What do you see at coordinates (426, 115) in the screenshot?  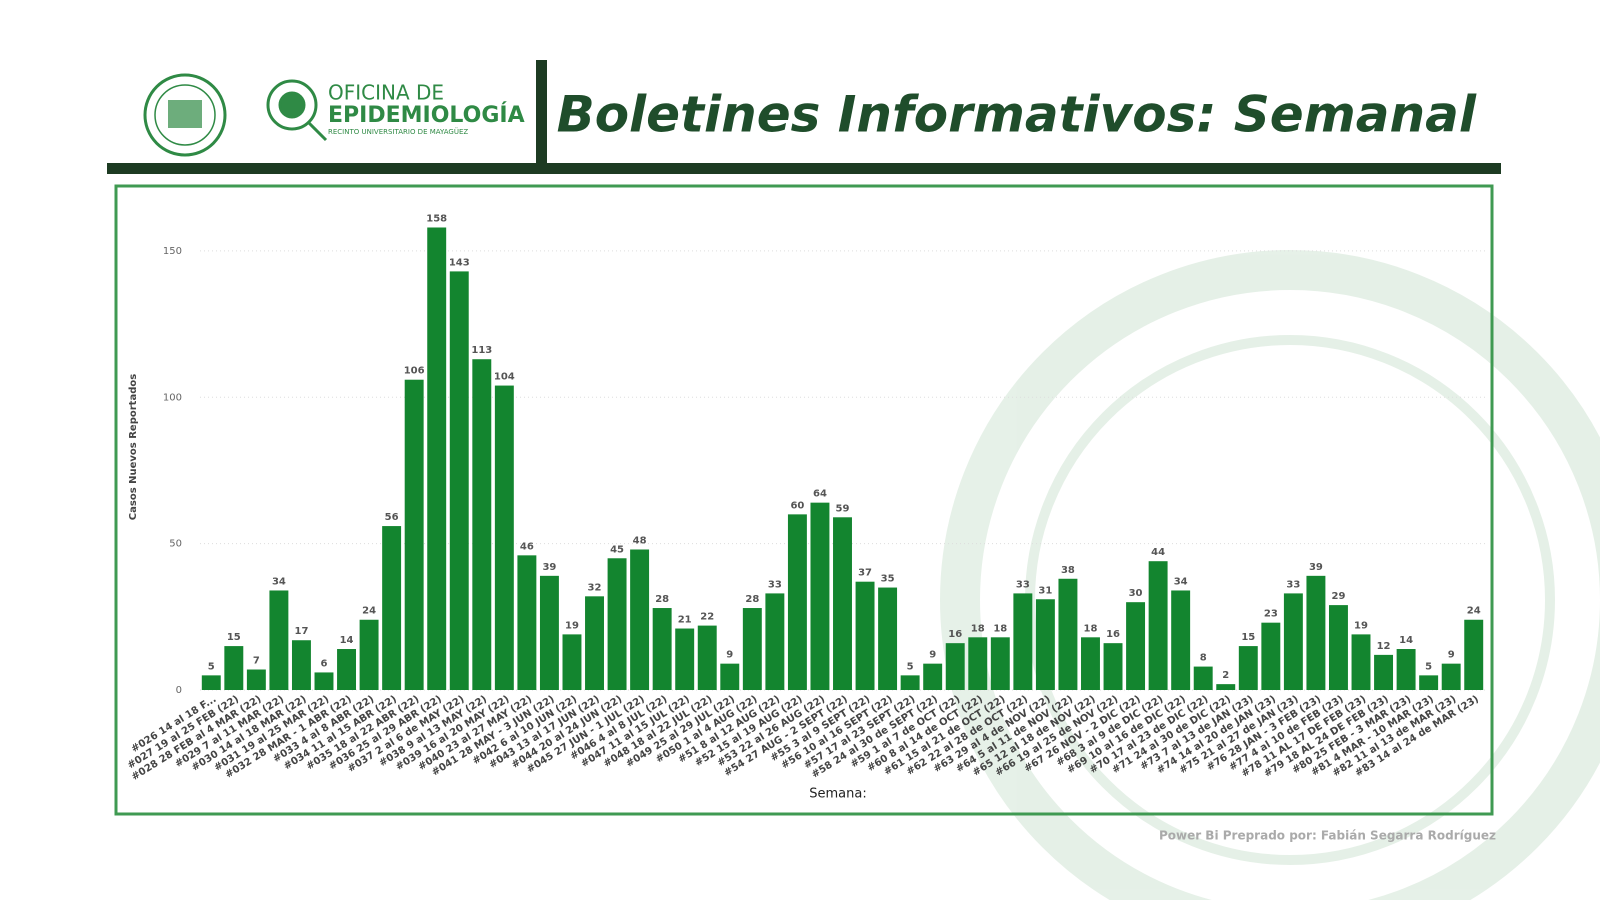 I see `office-name: EPIDEMIOLOGÍA` at bounding box center [426, 115].